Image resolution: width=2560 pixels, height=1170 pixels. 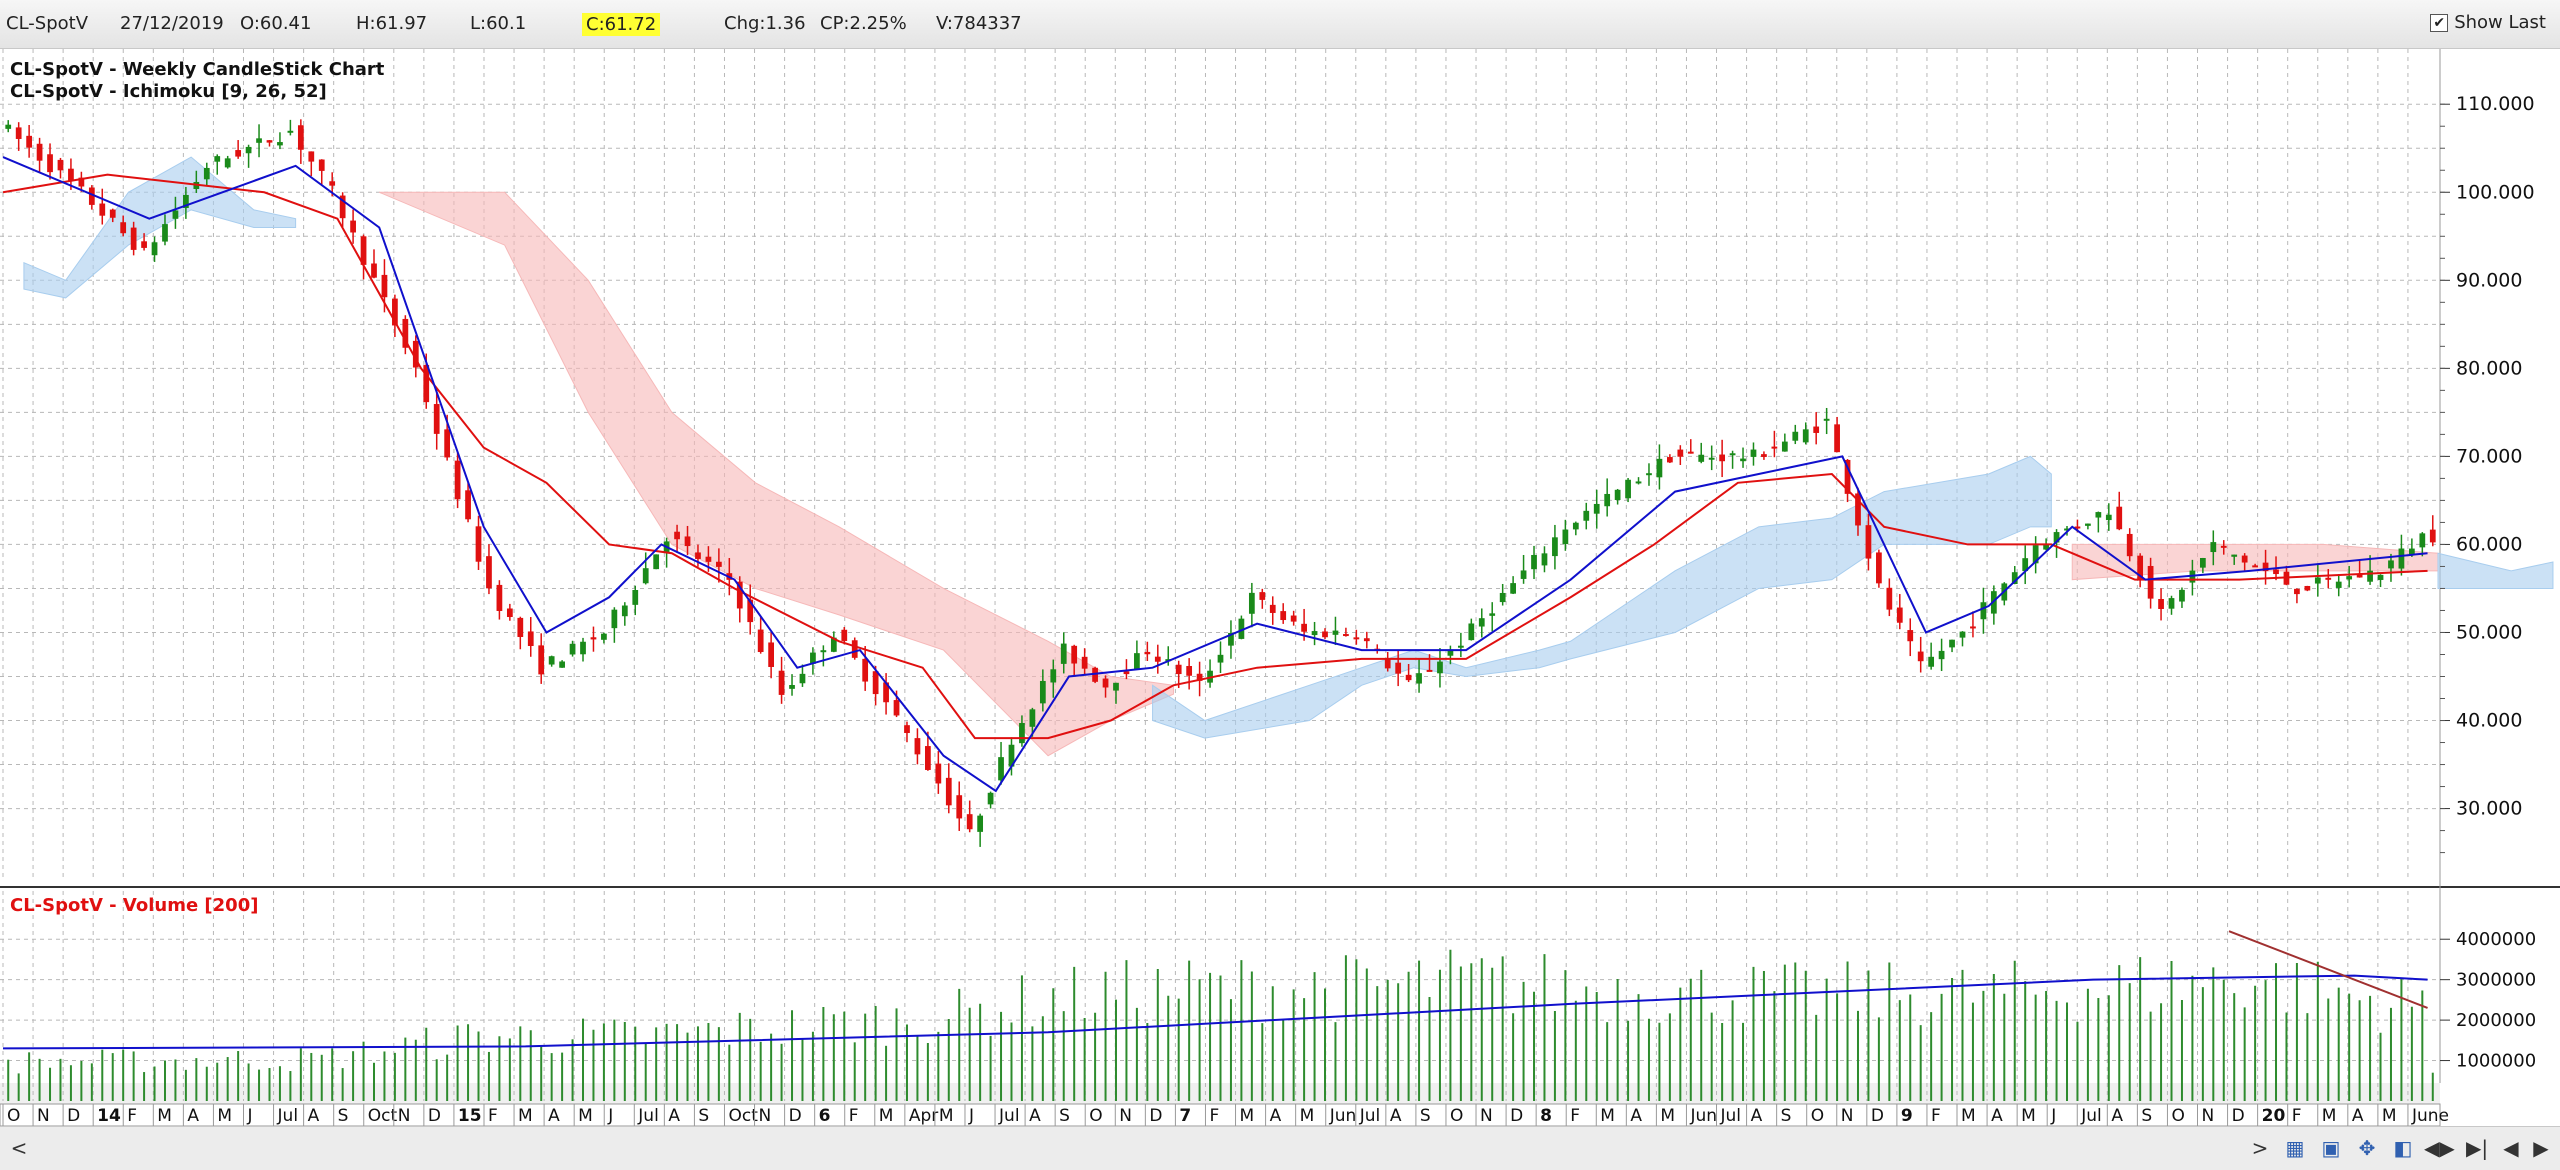 What do you see at coordinates (2260, 1148) in the screenshot?
I see `scroll-right-button: >` at bounding box center [2260, 1148].